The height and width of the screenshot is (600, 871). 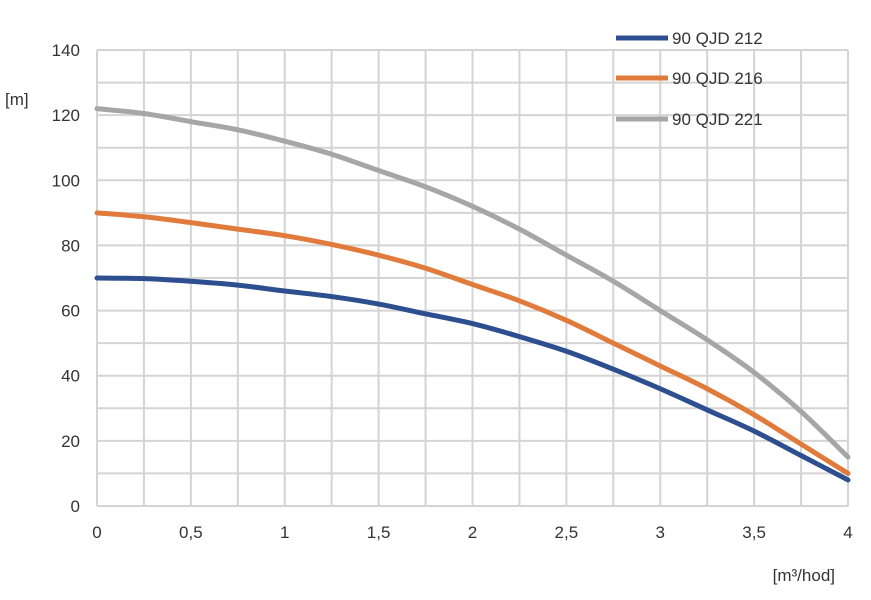 I want to click on y-axis-label: [m], so click(x=17, y=99).